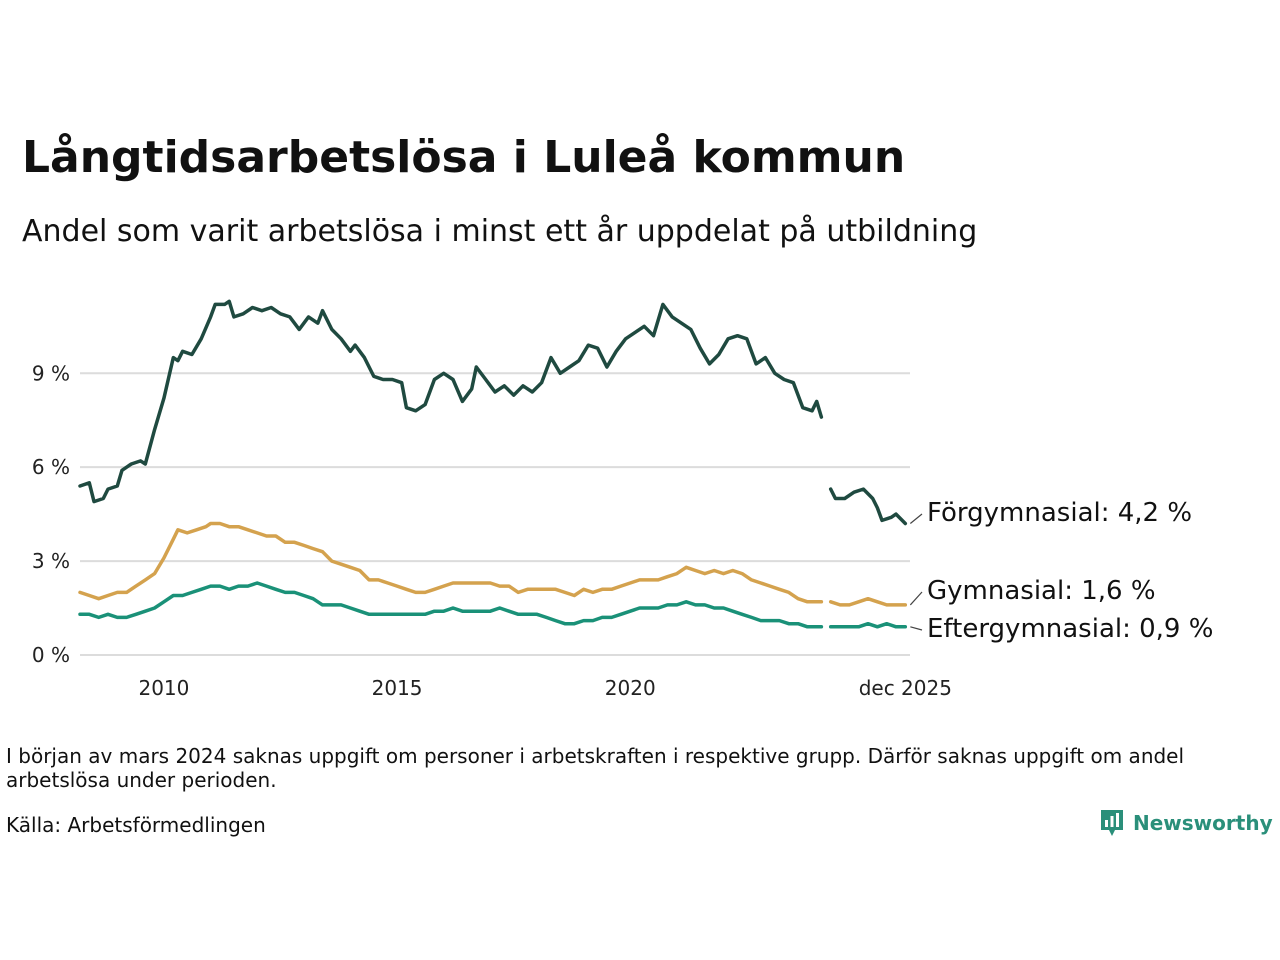  I want to click on series-label-förgymnasial: Förgymnasial: 4,2 %, so click(1059, 513).